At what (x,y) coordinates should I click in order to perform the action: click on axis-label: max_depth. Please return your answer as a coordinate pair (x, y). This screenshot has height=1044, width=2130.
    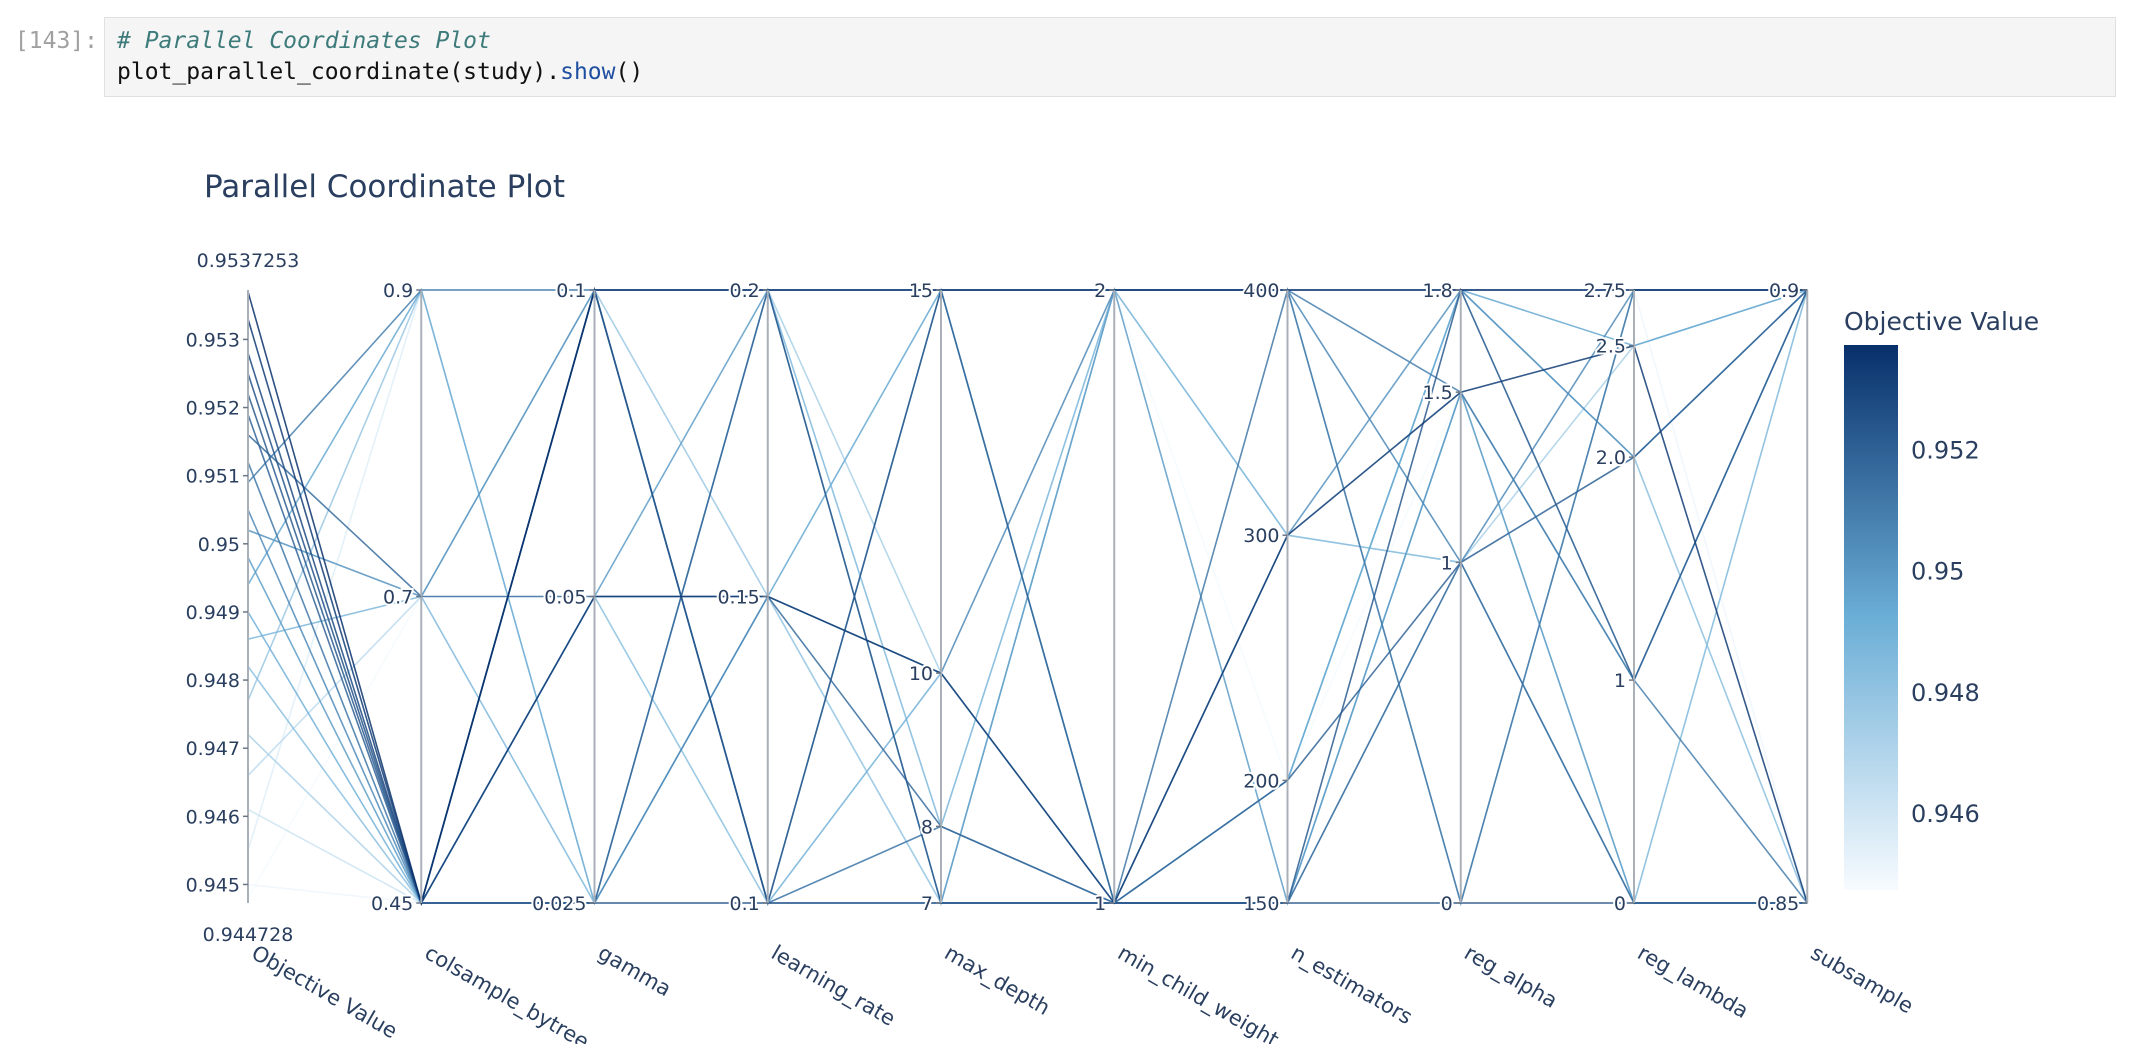
    Looking at the image, I should click on (997, 981).